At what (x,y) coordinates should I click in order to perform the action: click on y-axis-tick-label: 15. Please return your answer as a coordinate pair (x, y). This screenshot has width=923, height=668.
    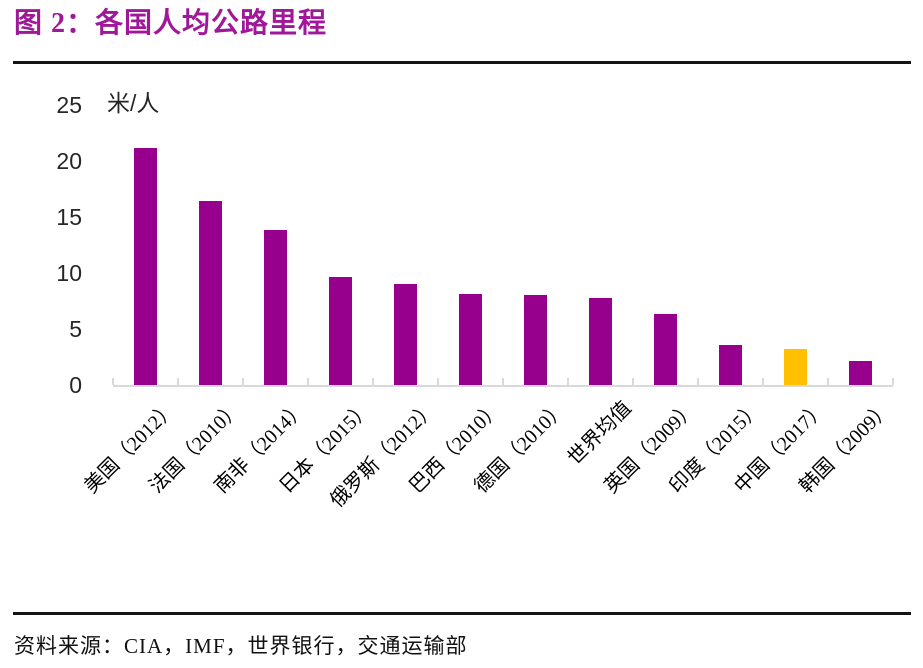
    Looking at the image, I should click on (69, 217).